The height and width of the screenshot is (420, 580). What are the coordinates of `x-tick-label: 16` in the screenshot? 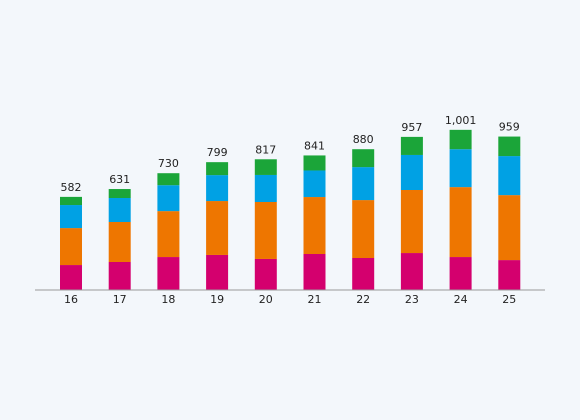 It's located at (71, 299).